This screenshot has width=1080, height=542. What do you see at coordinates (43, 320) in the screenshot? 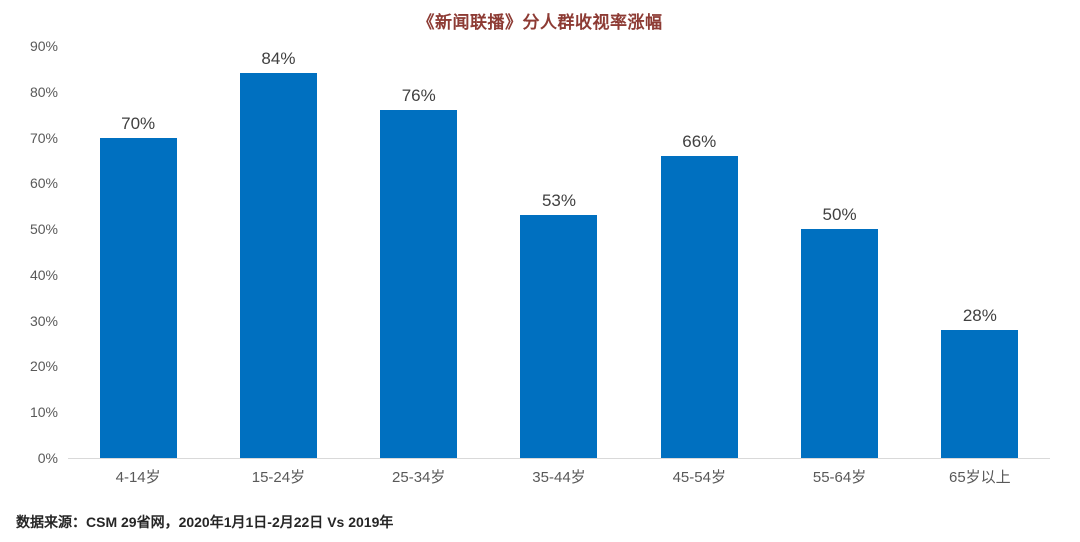
I see `y-tick-label: 30%` at bounding box center [43, 320].